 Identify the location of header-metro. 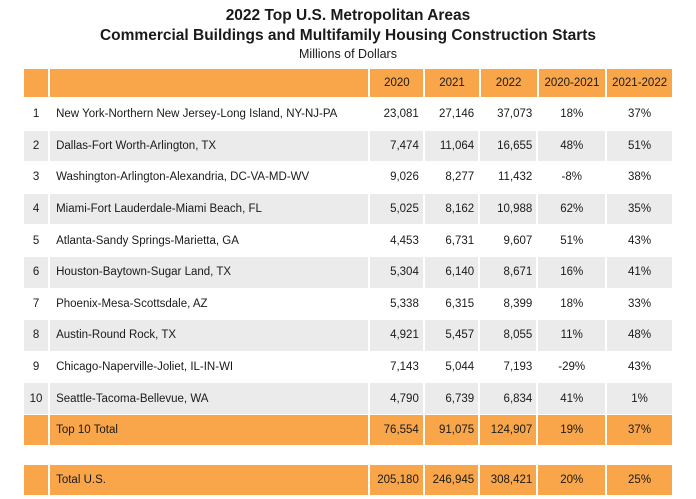
(209, 83).